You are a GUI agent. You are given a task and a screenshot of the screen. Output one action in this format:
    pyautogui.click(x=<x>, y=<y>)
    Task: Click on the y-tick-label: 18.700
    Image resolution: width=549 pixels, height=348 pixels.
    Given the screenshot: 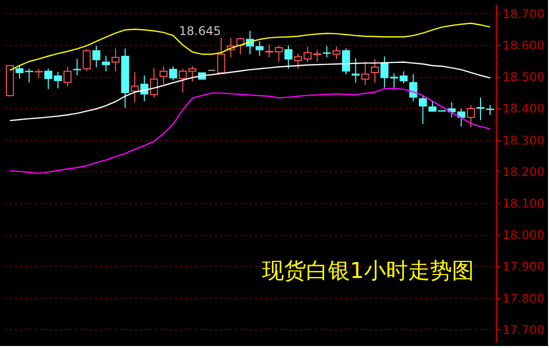 What is the action you would take?
    pyautogui.click(x=523, y=13)
    